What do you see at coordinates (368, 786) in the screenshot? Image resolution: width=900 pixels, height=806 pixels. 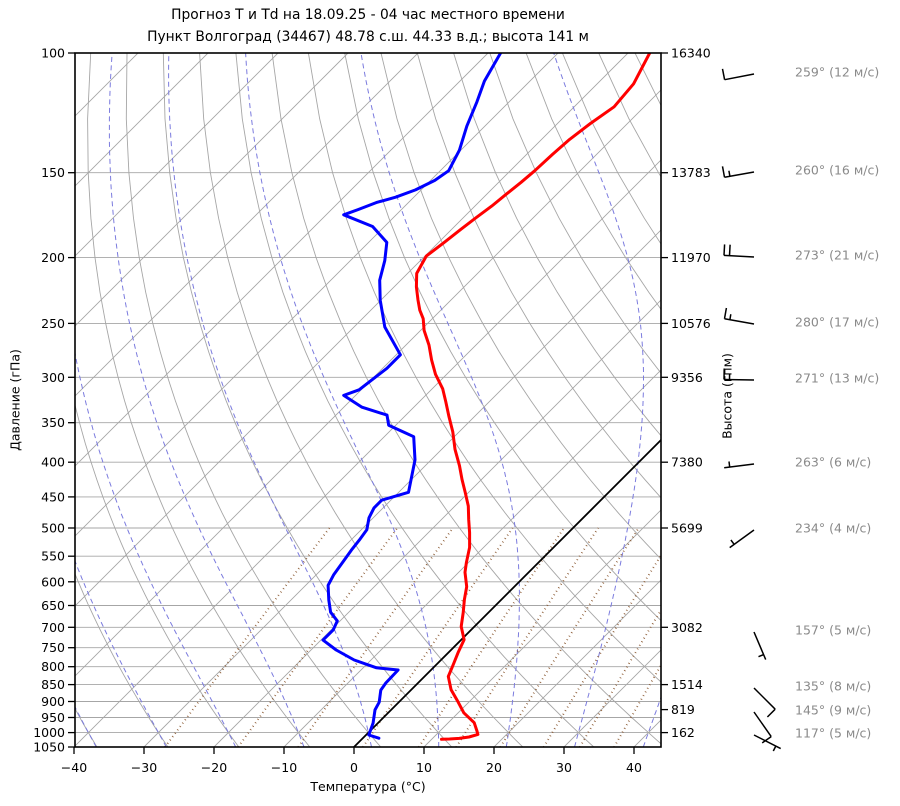 I see `temperature-axis-label: Температура (°C)` at bounding box center [368, 786].